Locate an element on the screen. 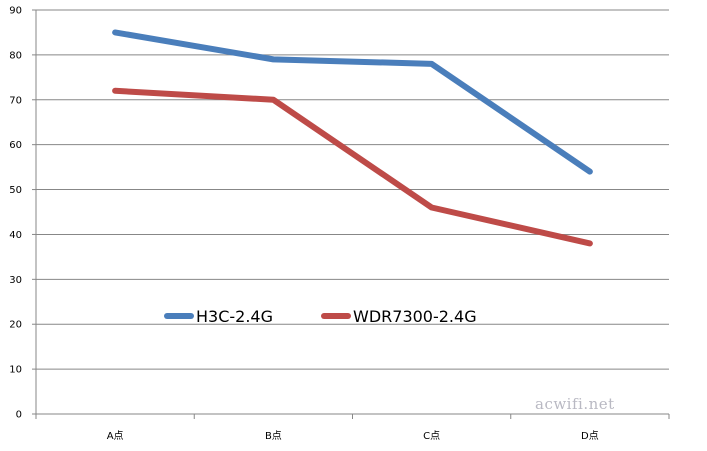  x-tick-label: C点 is located at coordinates (431, 436).